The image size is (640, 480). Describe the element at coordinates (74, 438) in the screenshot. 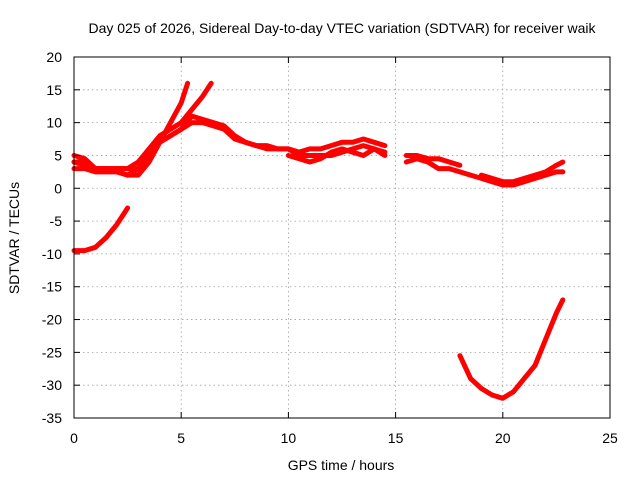

I see `x-tick-label: 0` at that location.